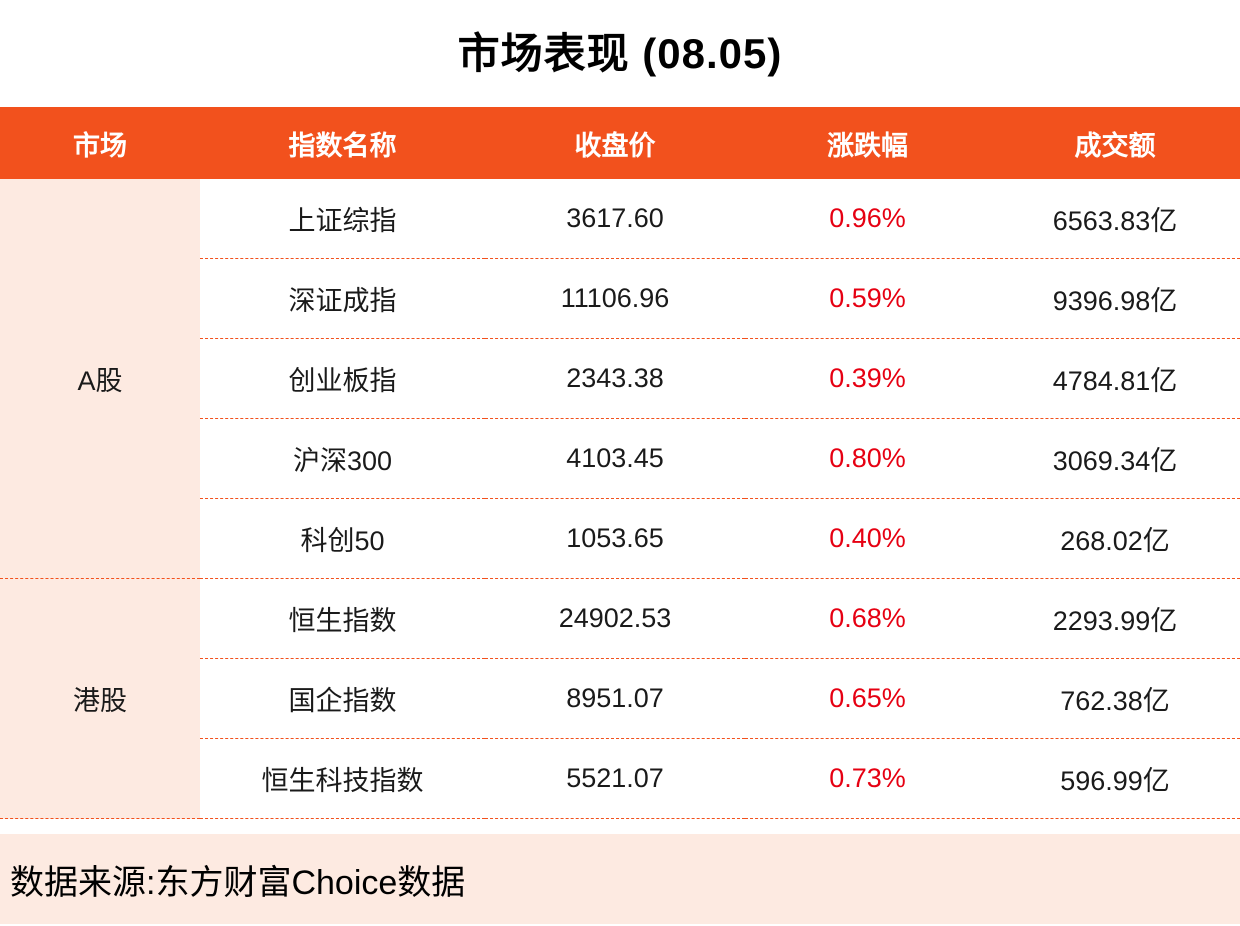  What do you see at coordinates (1115, 618) in the screenshot?
I see `turnover: 2293.99亿` at bounding box center [1115, 618].